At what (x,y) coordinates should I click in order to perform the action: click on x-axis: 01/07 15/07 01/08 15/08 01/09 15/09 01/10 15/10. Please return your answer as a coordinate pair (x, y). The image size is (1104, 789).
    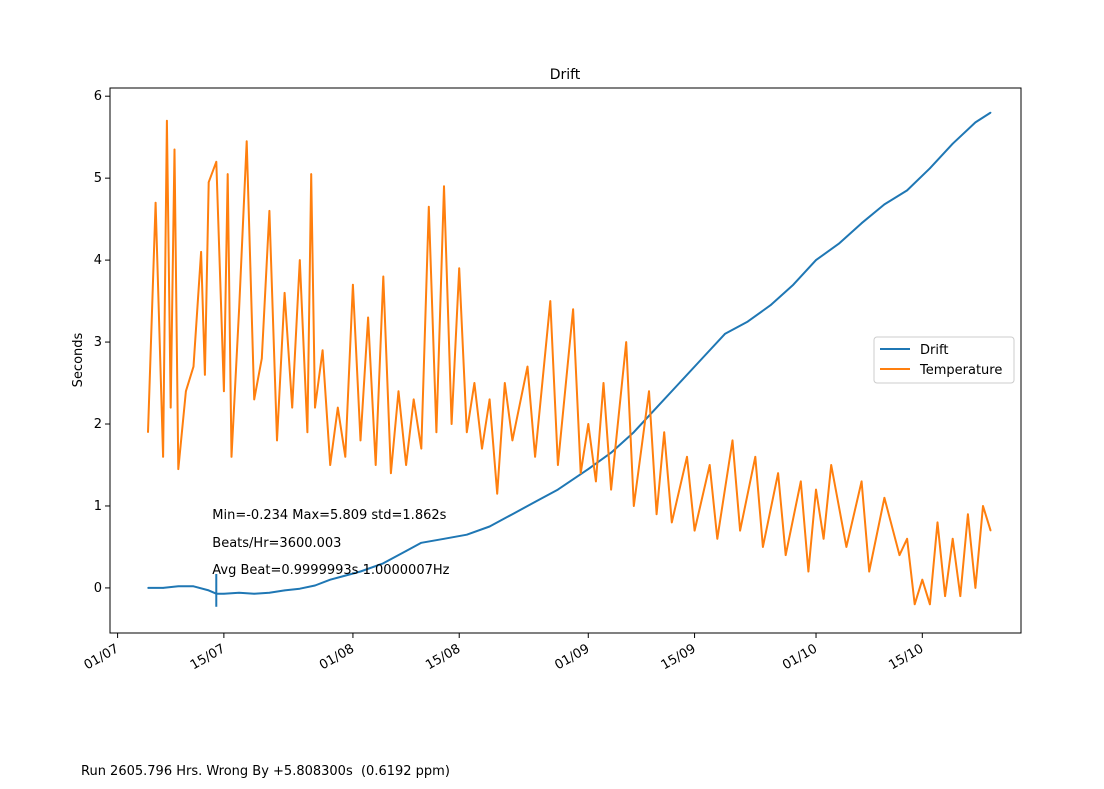
    Looking at the image, I should click on (504, 653).